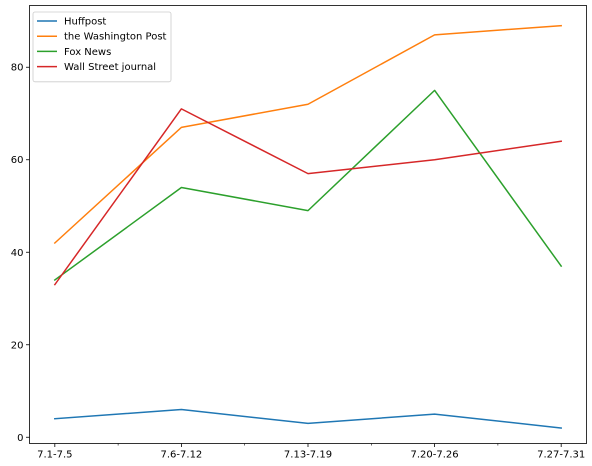 The image size is (592, 466). What do you see at coordinates (17, 160) in the screenshot?
I see `y-tick-label: 60` at bounding box center [17, 160].